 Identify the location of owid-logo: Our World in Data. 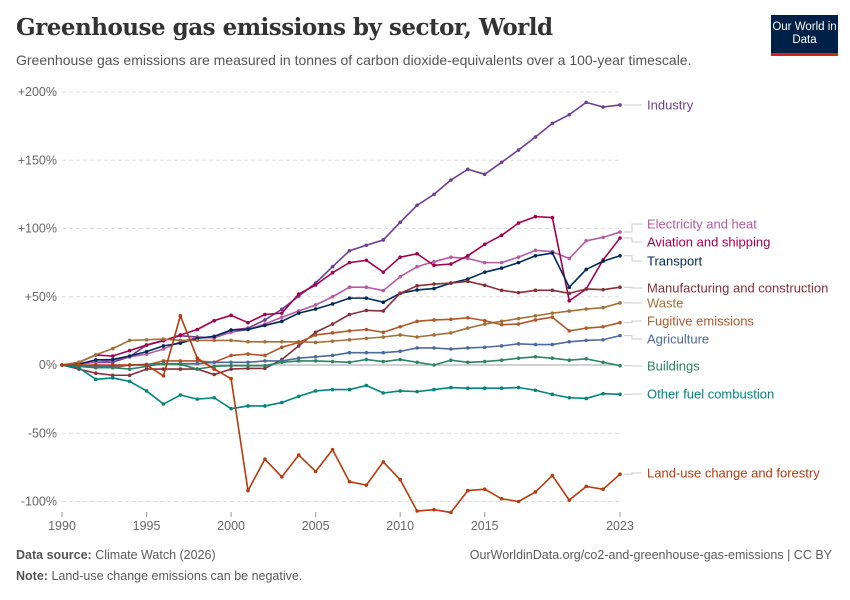
(804, 35).